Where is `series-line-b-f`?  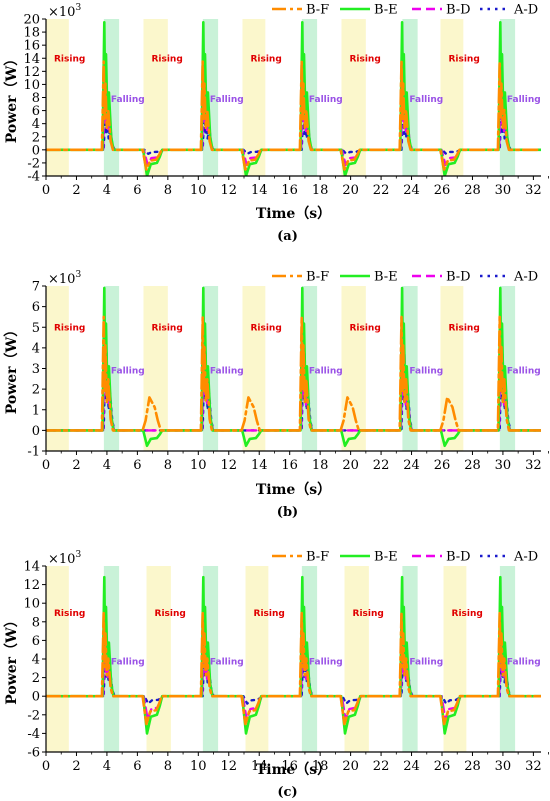 series-line-b-f is located at coordinates (293, 668).